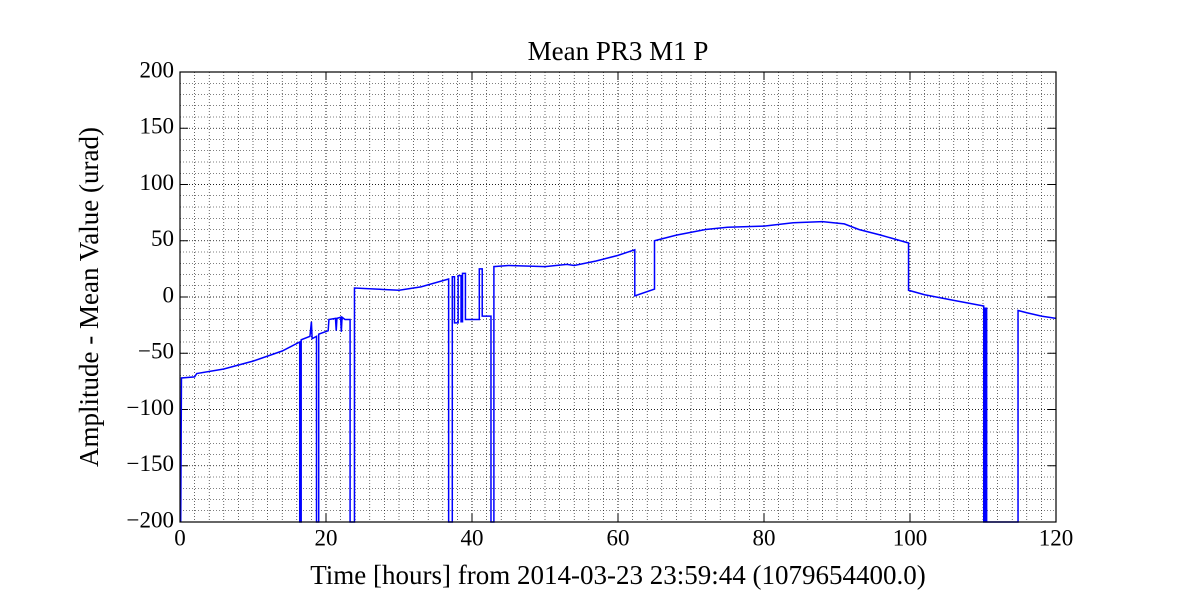 Image resolution: width=1200 pixels, height=600 pixels. What do you see at coordinates (1056, 537) in the screenshot?
I see `x-tick-label: 120` at bounding box center [1056, 537].